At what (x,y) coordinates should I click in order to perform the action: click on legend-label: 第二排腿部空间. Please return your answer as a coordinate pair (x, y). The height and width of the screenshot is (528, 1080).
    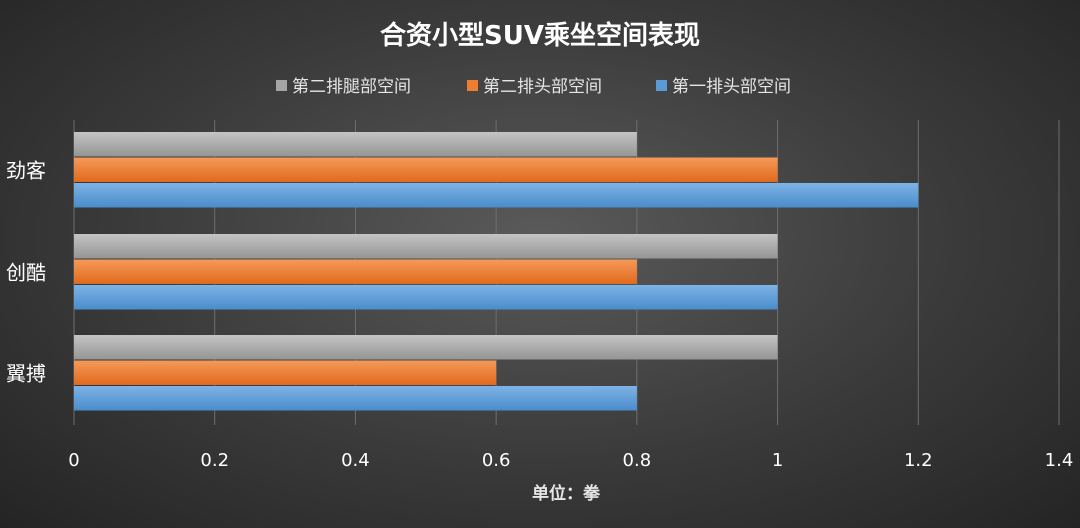
    Looking at the image, I should click on (351, 87).